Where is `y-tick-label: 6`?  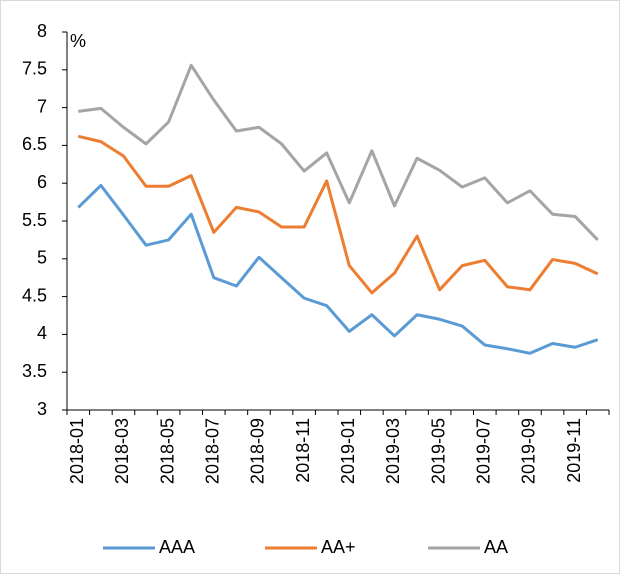
y-tick-label: 6 is located at coordinates (42, 182).